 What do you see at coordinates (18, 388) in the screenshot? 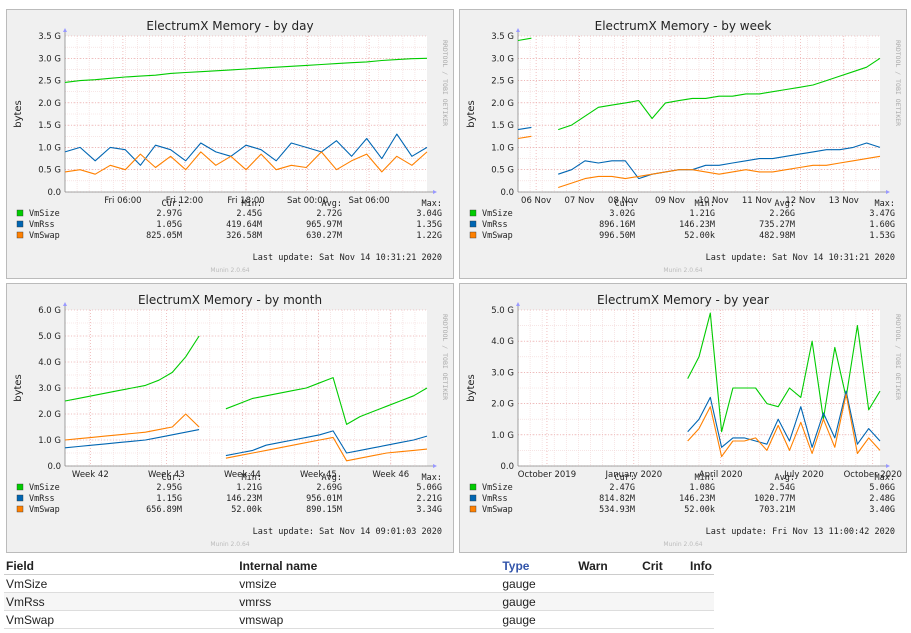
I see `y-axis-label: bytes` at bounding box center [18, 388].